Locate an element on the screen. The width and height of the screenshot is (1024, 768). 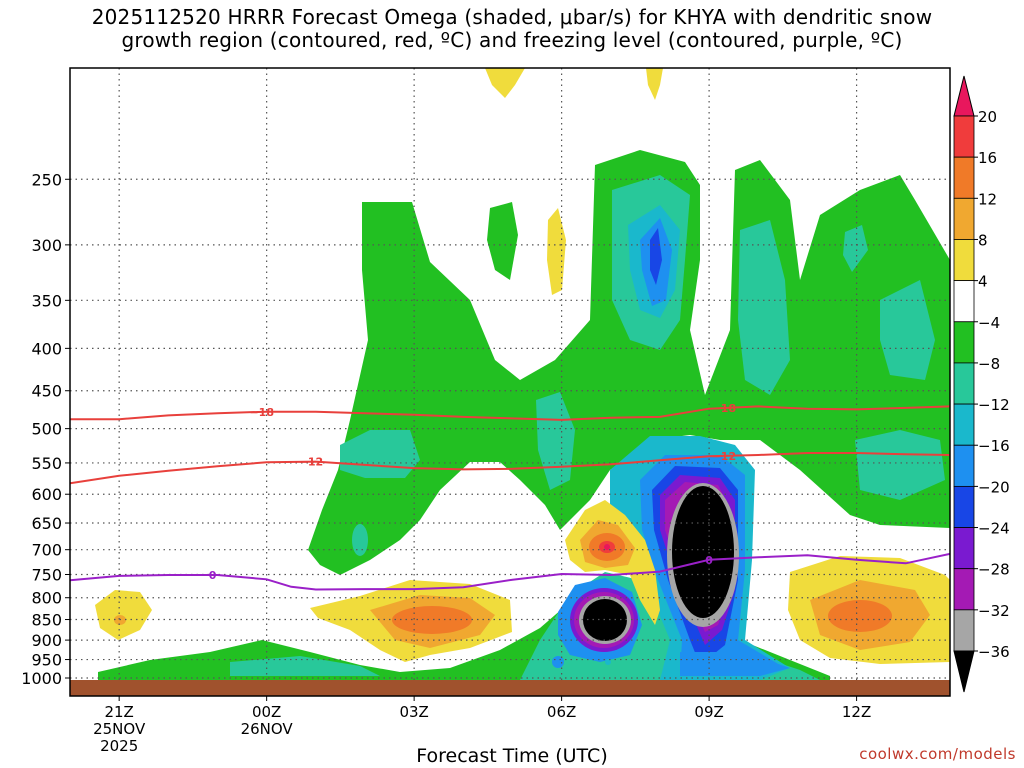
y-tick-label: 350 is located at coordinates (46, 300).